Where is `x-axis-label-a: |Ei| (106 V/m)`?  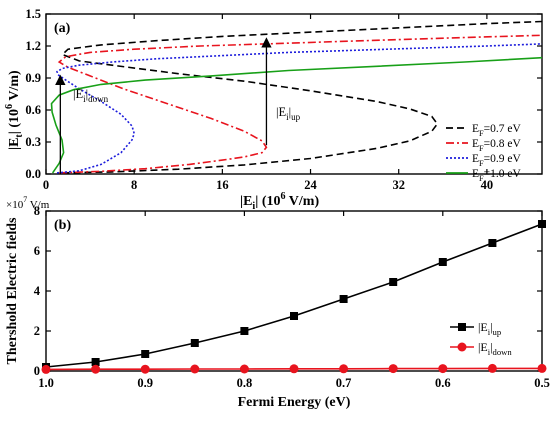
x-axis-label-a: |Ei| (106 V/m) is located at coordinates (279, 201).